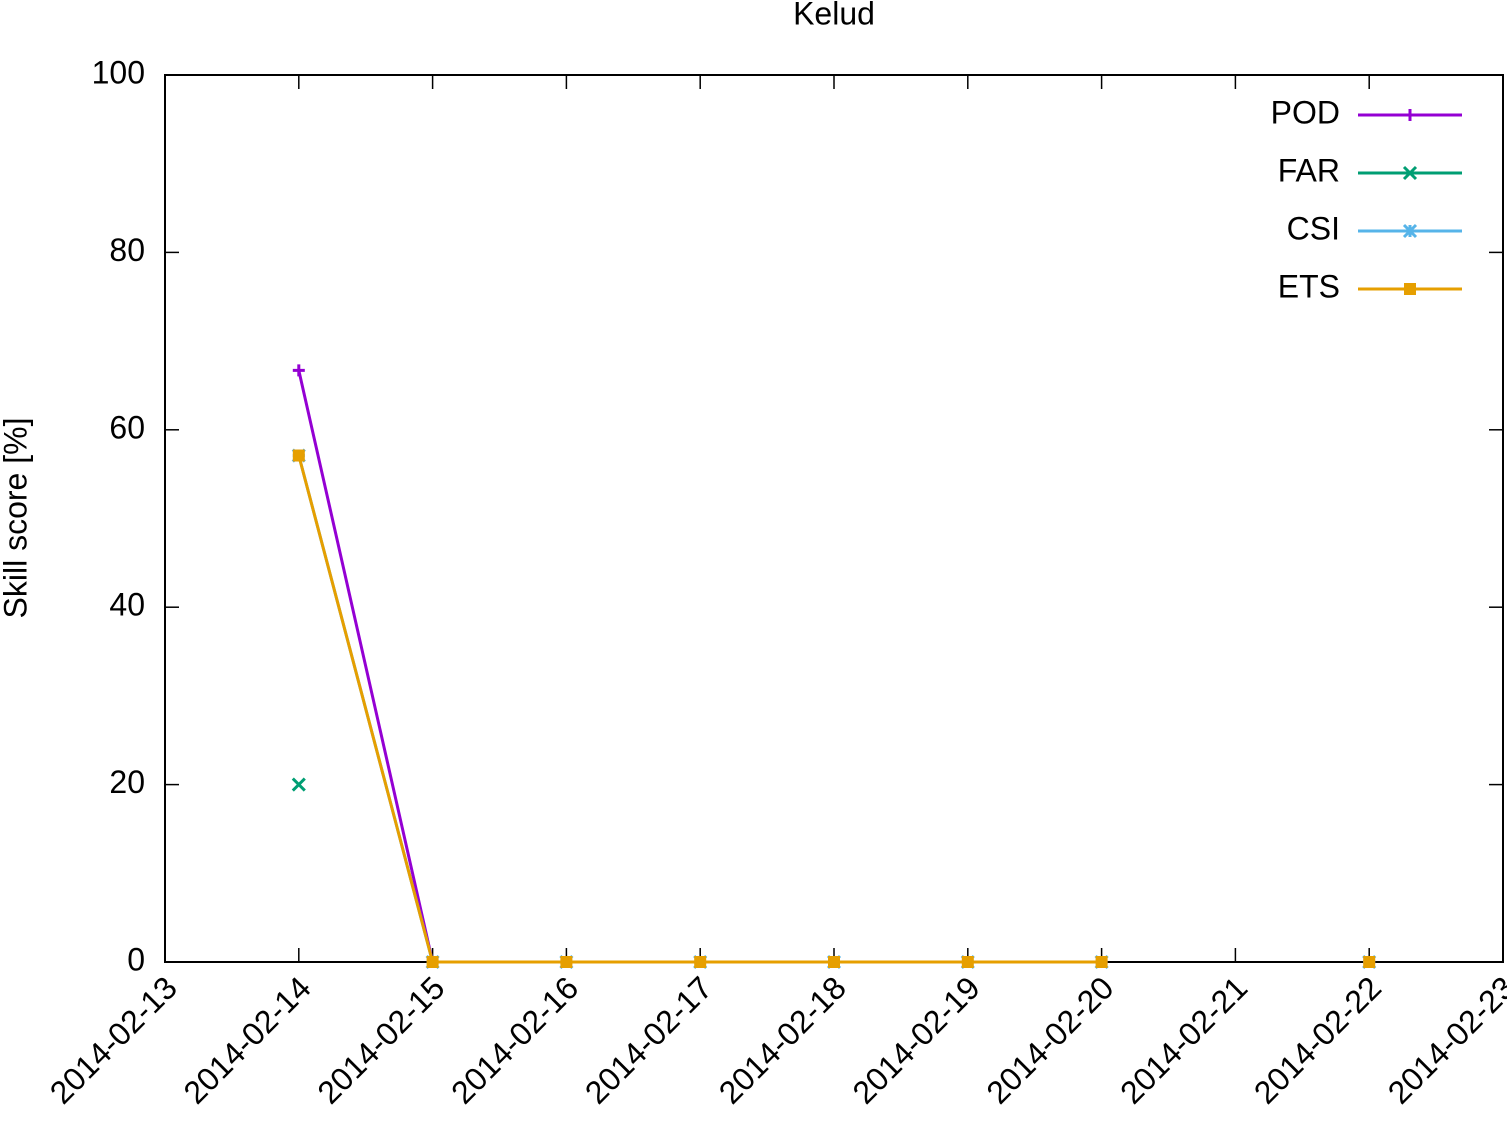  Describe the element at coordinates (1049, 1039) in the screenshot. I see `x-tick-label: 2014-02-20` at that location.